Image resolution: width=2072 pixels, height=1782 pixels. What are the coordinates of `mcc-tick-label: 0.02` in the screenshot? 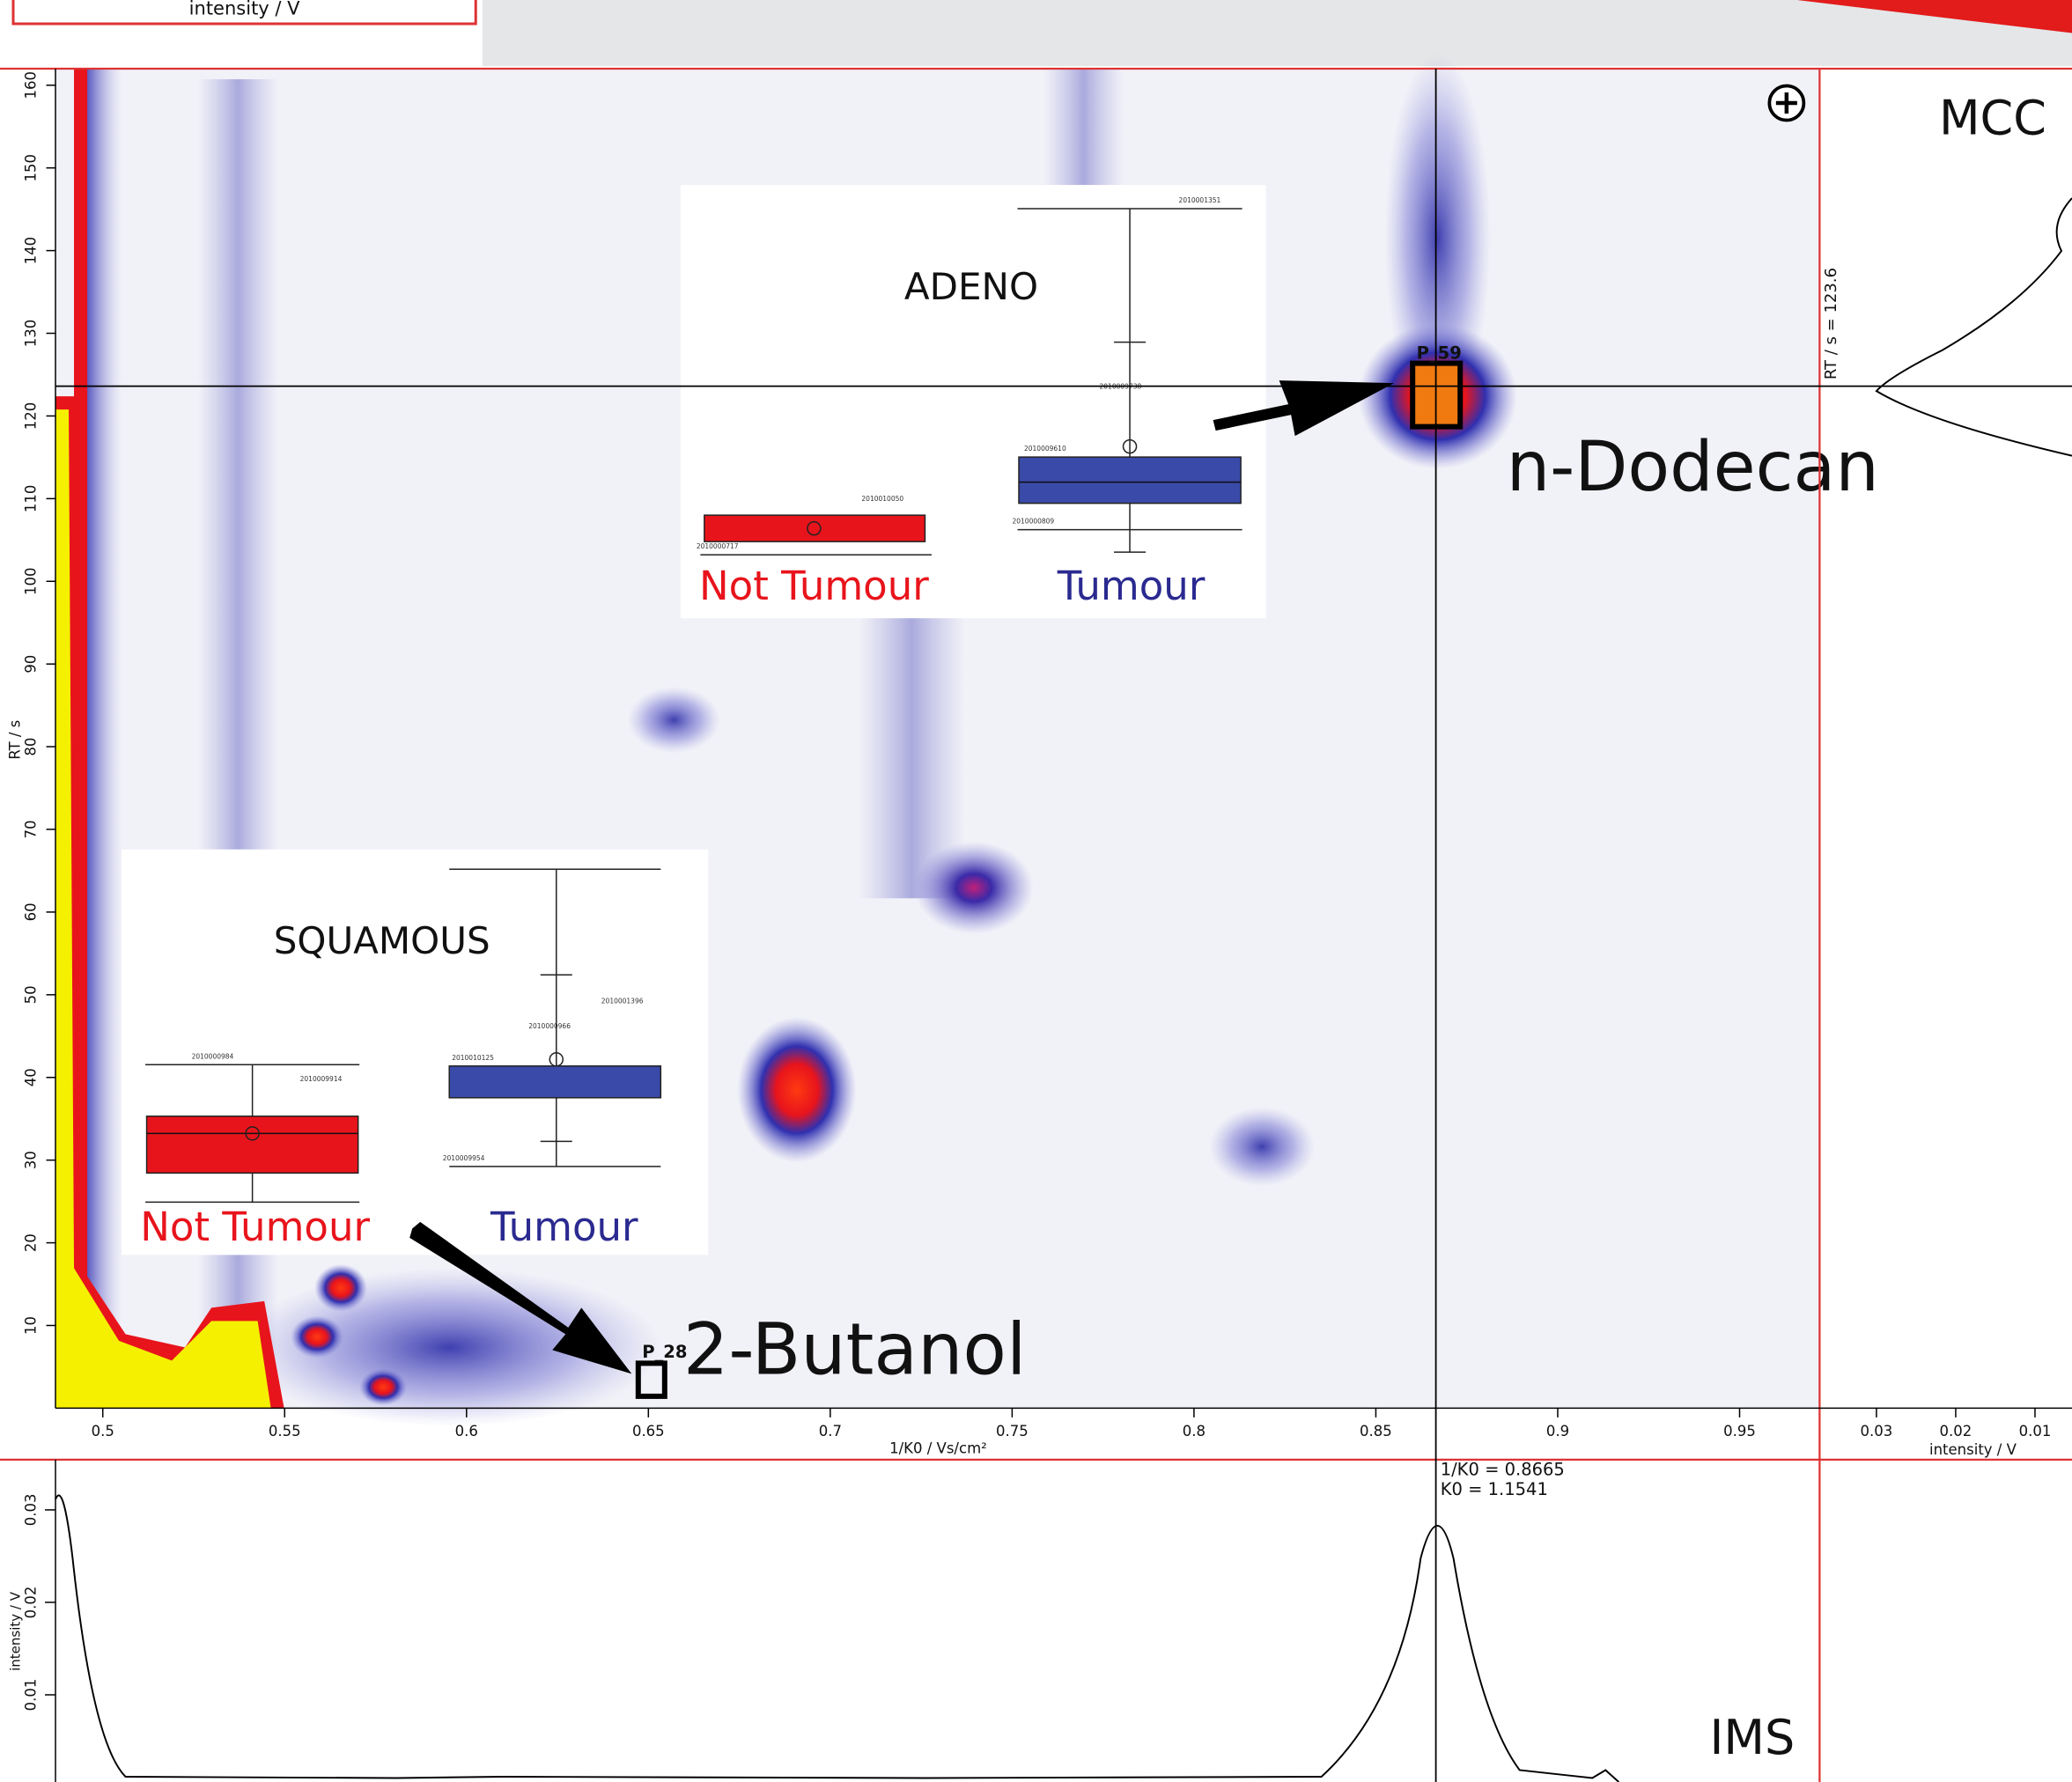 It's located at (1956, 1431).